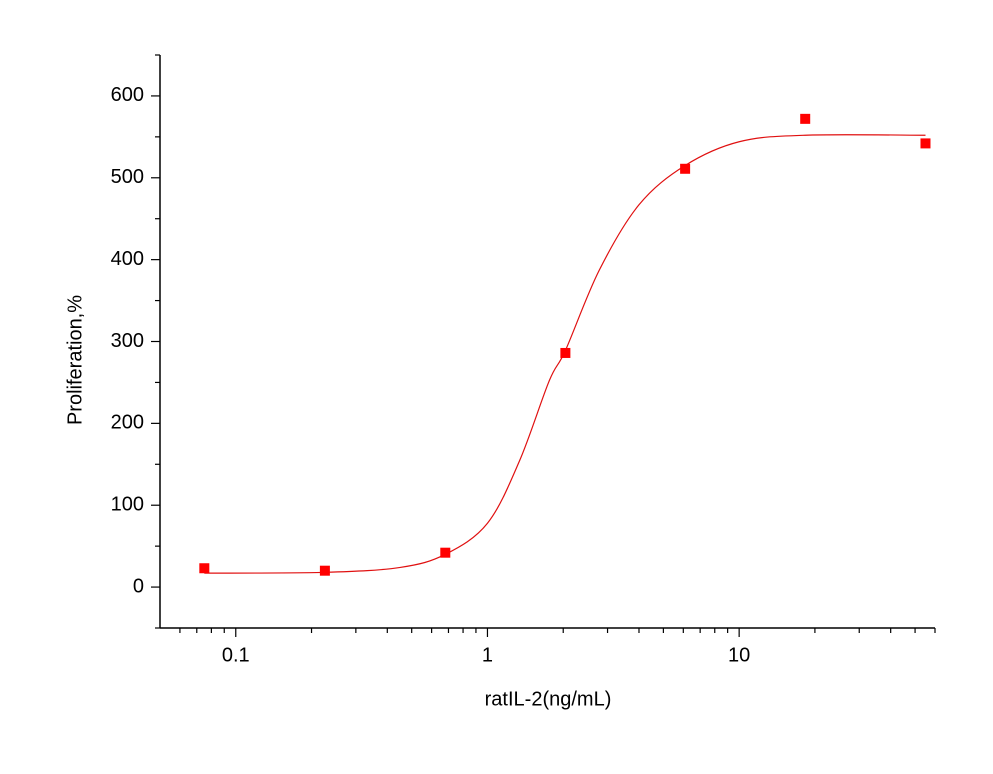  I want to click on x-axis-label: ratIL-2(ng/mL), so click(548, 699).